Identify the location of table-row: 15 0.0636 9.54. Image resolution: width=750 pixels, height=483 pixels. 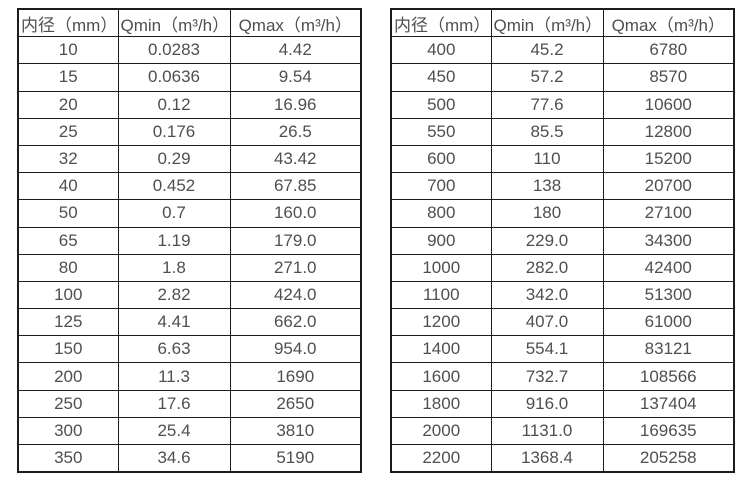
(189, 77).